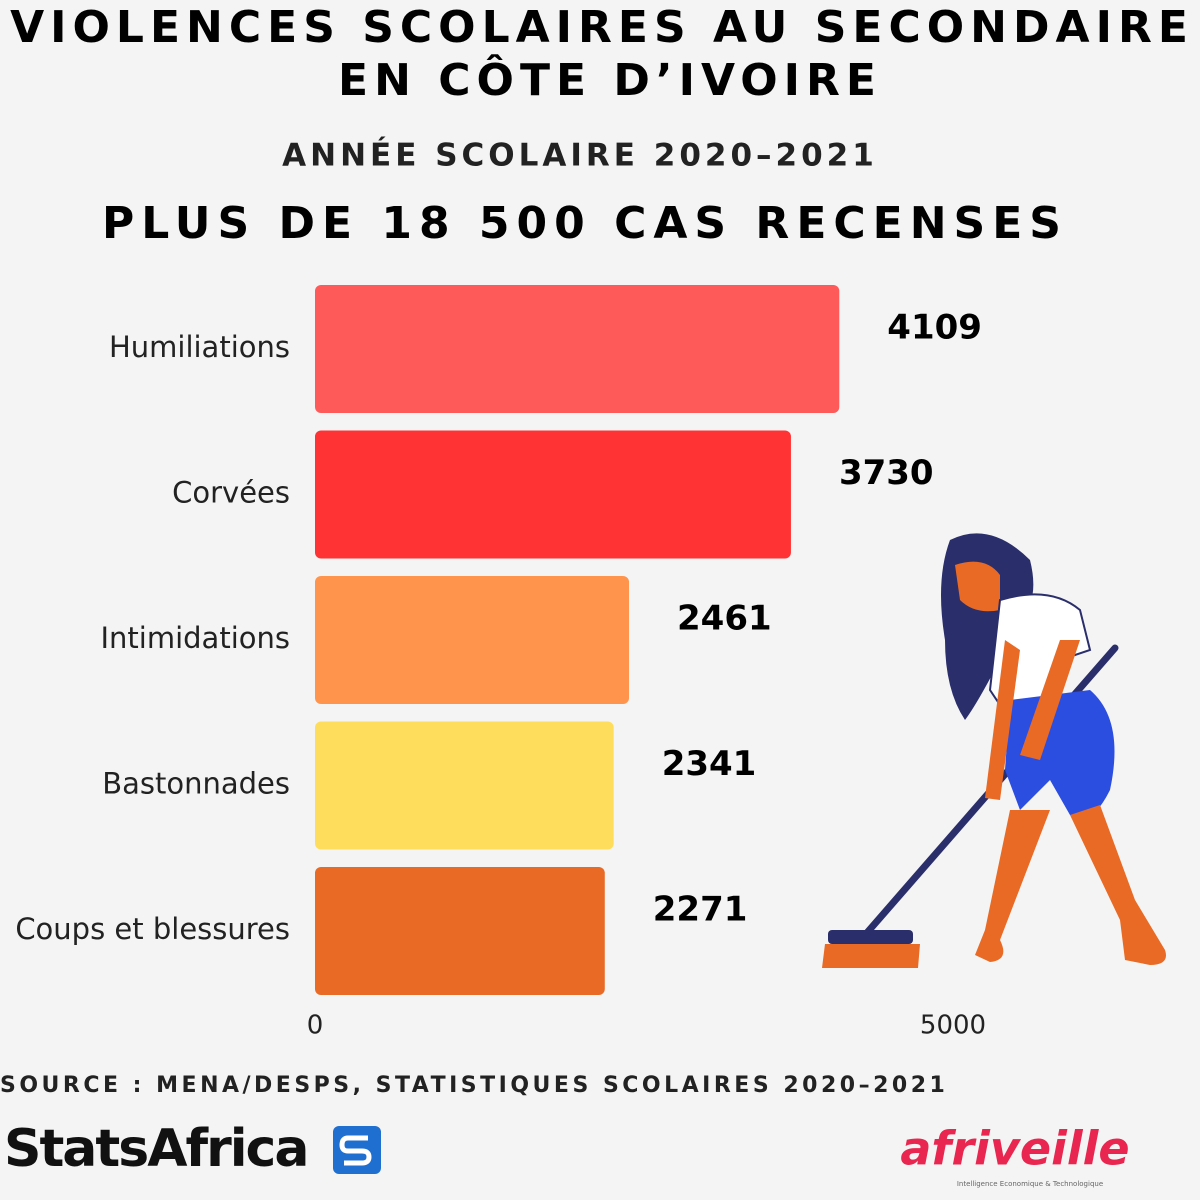 Image resolution: width=1200 pixels, height=1200 pixels. I want to click on headline: PLUS DE 18 500 CAS RECENSES, so click(585, 223).